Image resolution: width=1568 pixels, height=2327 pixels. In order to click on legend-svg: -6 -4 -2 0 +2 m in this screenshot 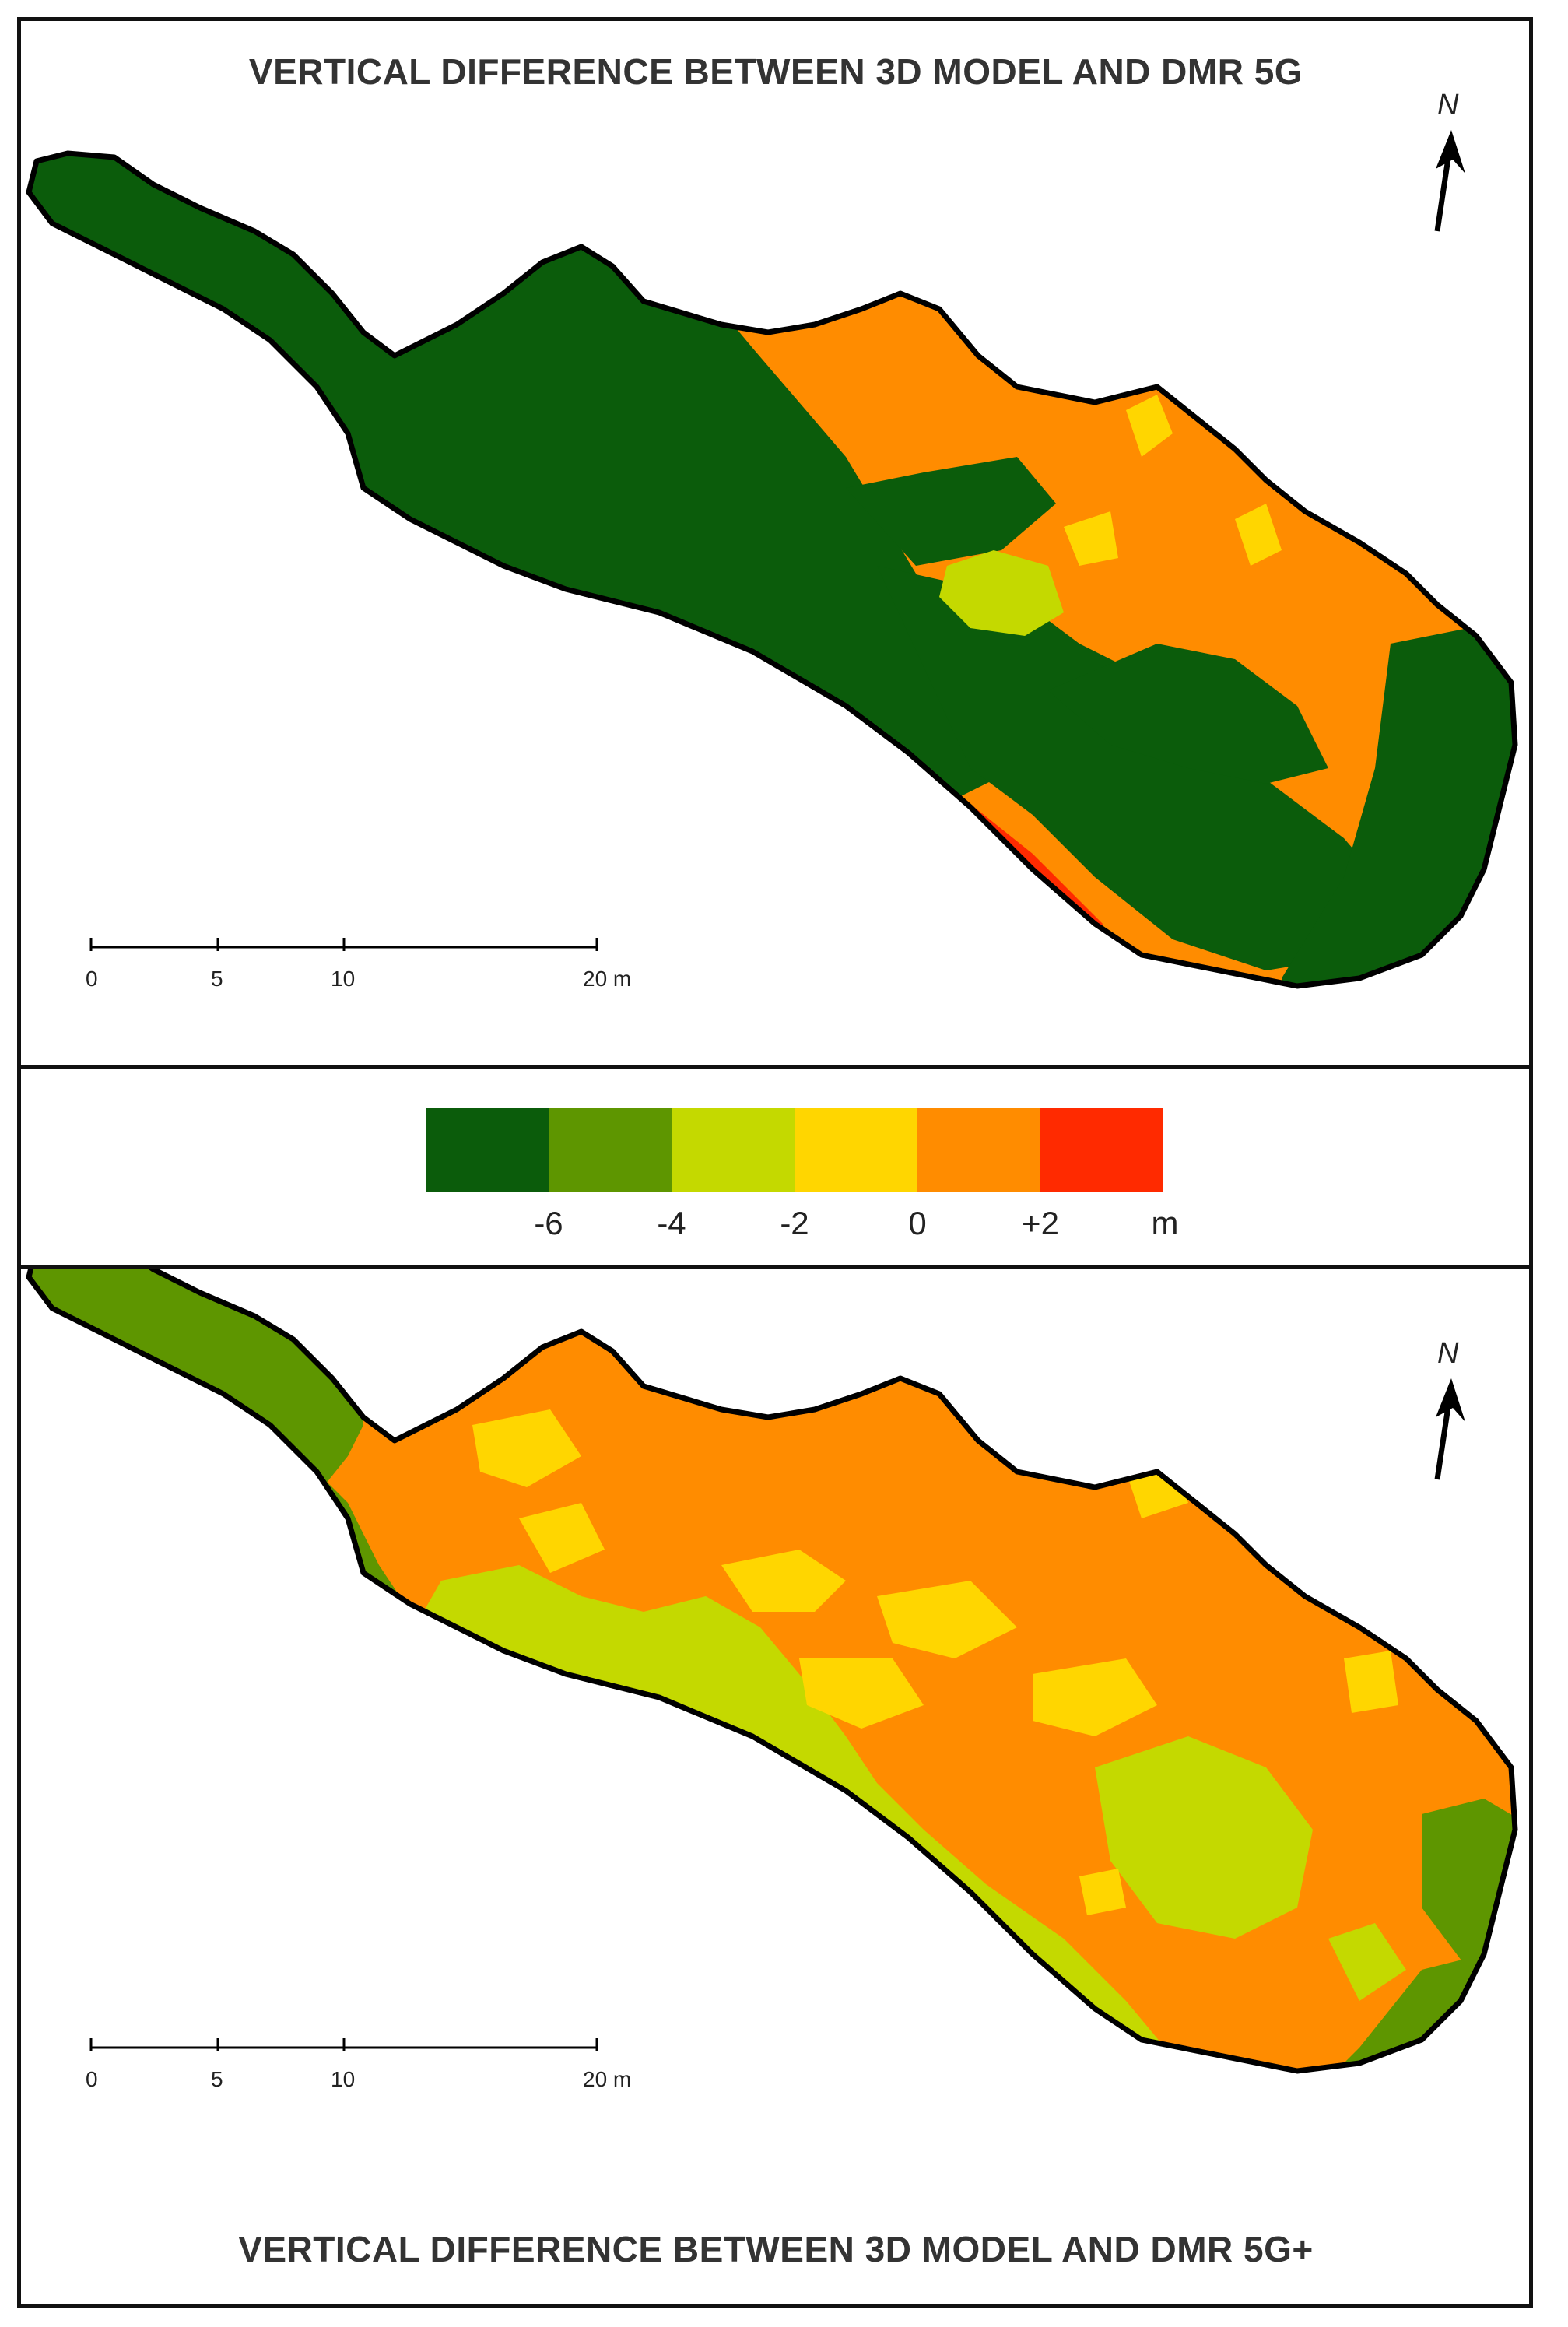, I will do `click(802, 1174)`.